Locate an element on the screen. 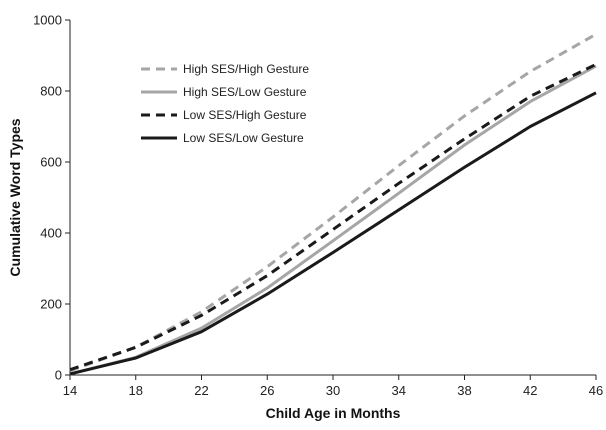 Image resolution: width=606 pixels, height=430 pixels. x-tick-label: 26 is located at coordinates (267, 390).